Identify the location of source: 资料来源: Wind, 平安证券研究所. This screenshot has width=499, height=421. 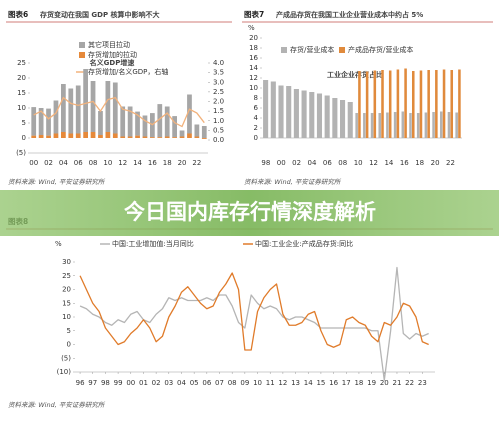
(293, 182).